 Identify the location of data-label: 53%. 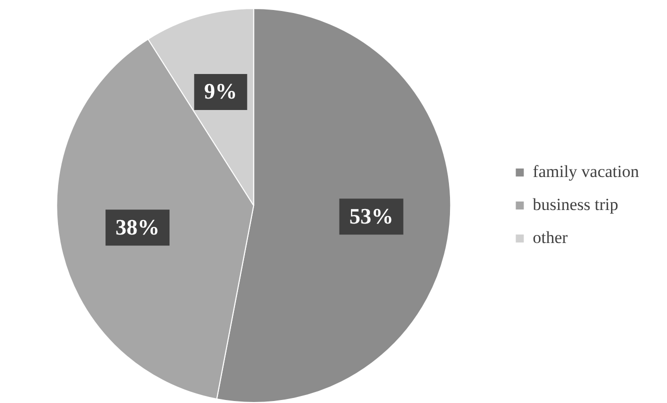
(371, 215).